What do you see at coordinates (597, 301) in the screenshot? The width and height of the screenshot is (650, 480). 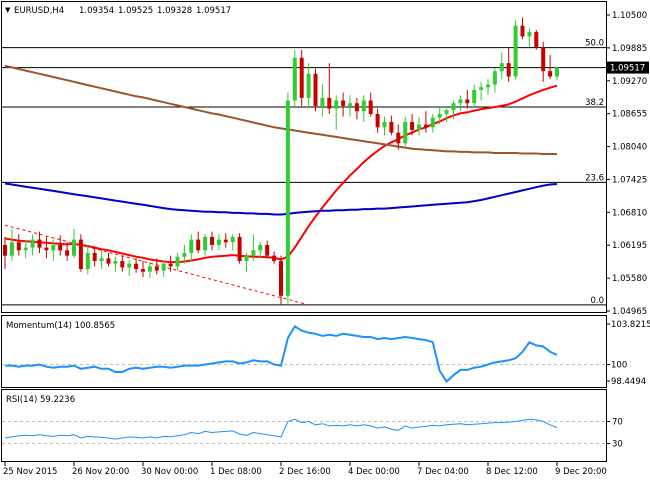 I see `fib-level-label-3: 0.0` at bounding box center [597, 301].